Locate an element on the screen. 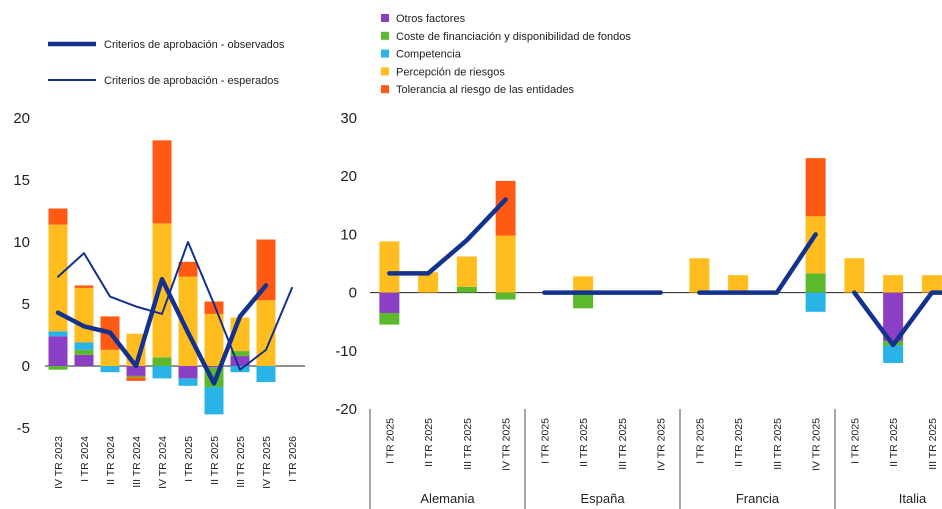  left-x-tick-label: I TR 2024 is located at coordinates (85, 459).